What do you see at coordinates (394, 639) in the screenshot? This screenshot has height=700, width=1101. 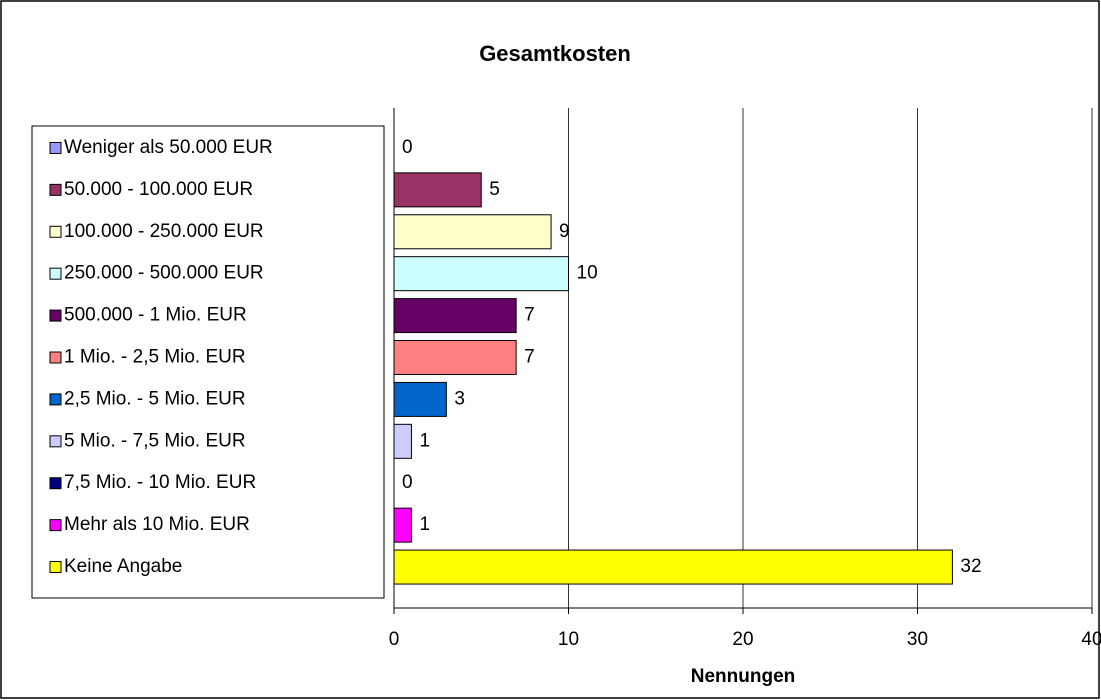 I see `x-tick-label: 0` at bounding box center [394, 639].